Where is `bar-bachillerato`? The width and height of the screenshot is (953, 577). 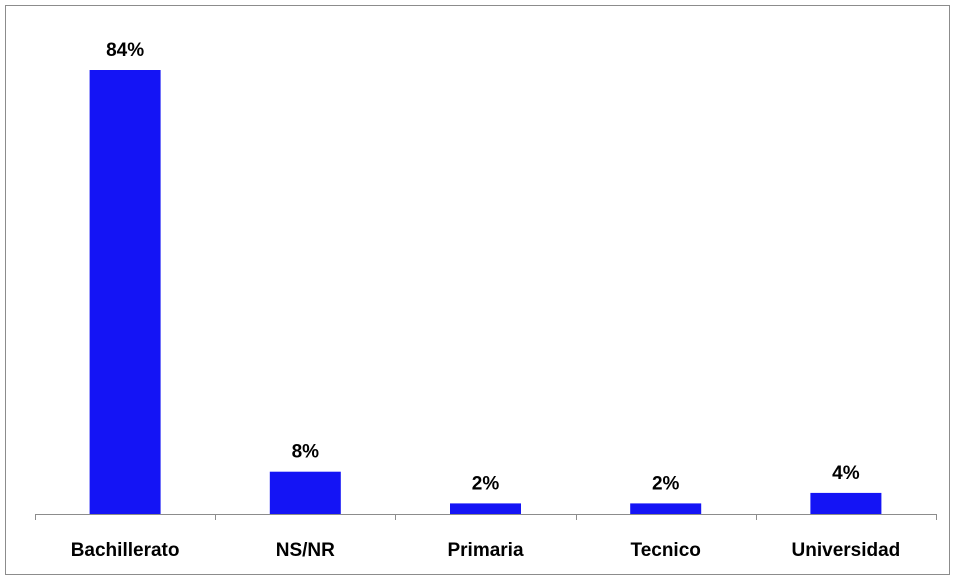 bar-bachillerato is located at coordinates (125, 292).